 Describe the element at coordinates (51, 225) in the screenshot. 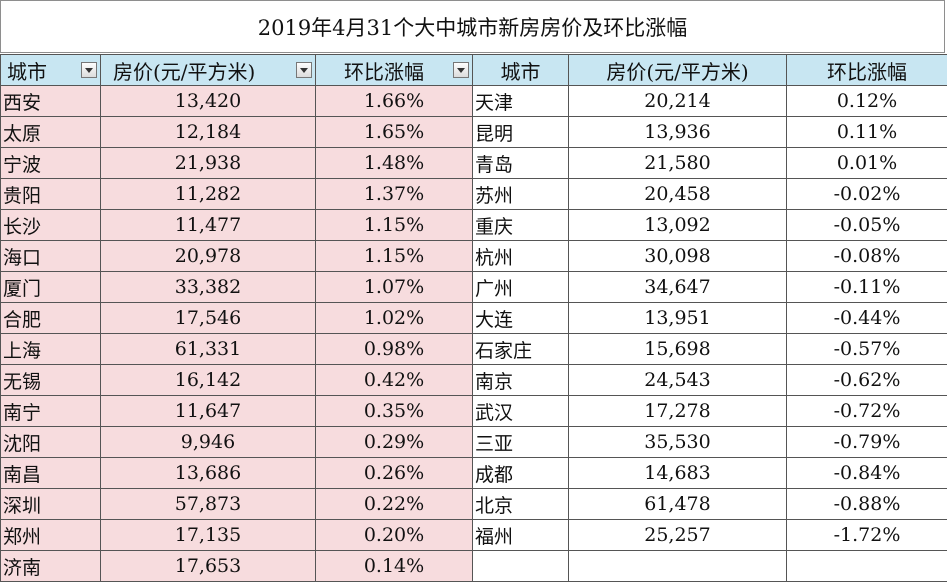

I see `city-cell: 长沙` at that location.